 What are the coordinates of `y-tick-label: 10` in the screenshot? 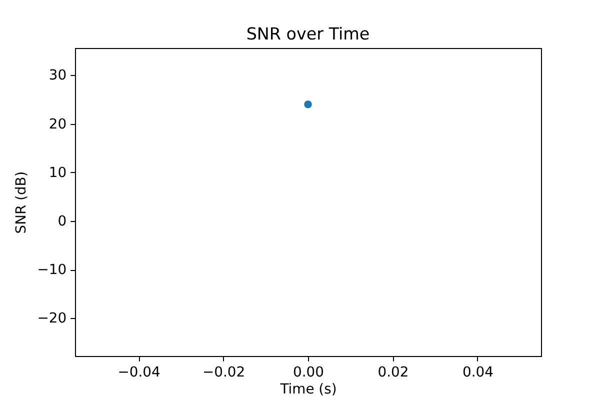 It's located at (57, 172).